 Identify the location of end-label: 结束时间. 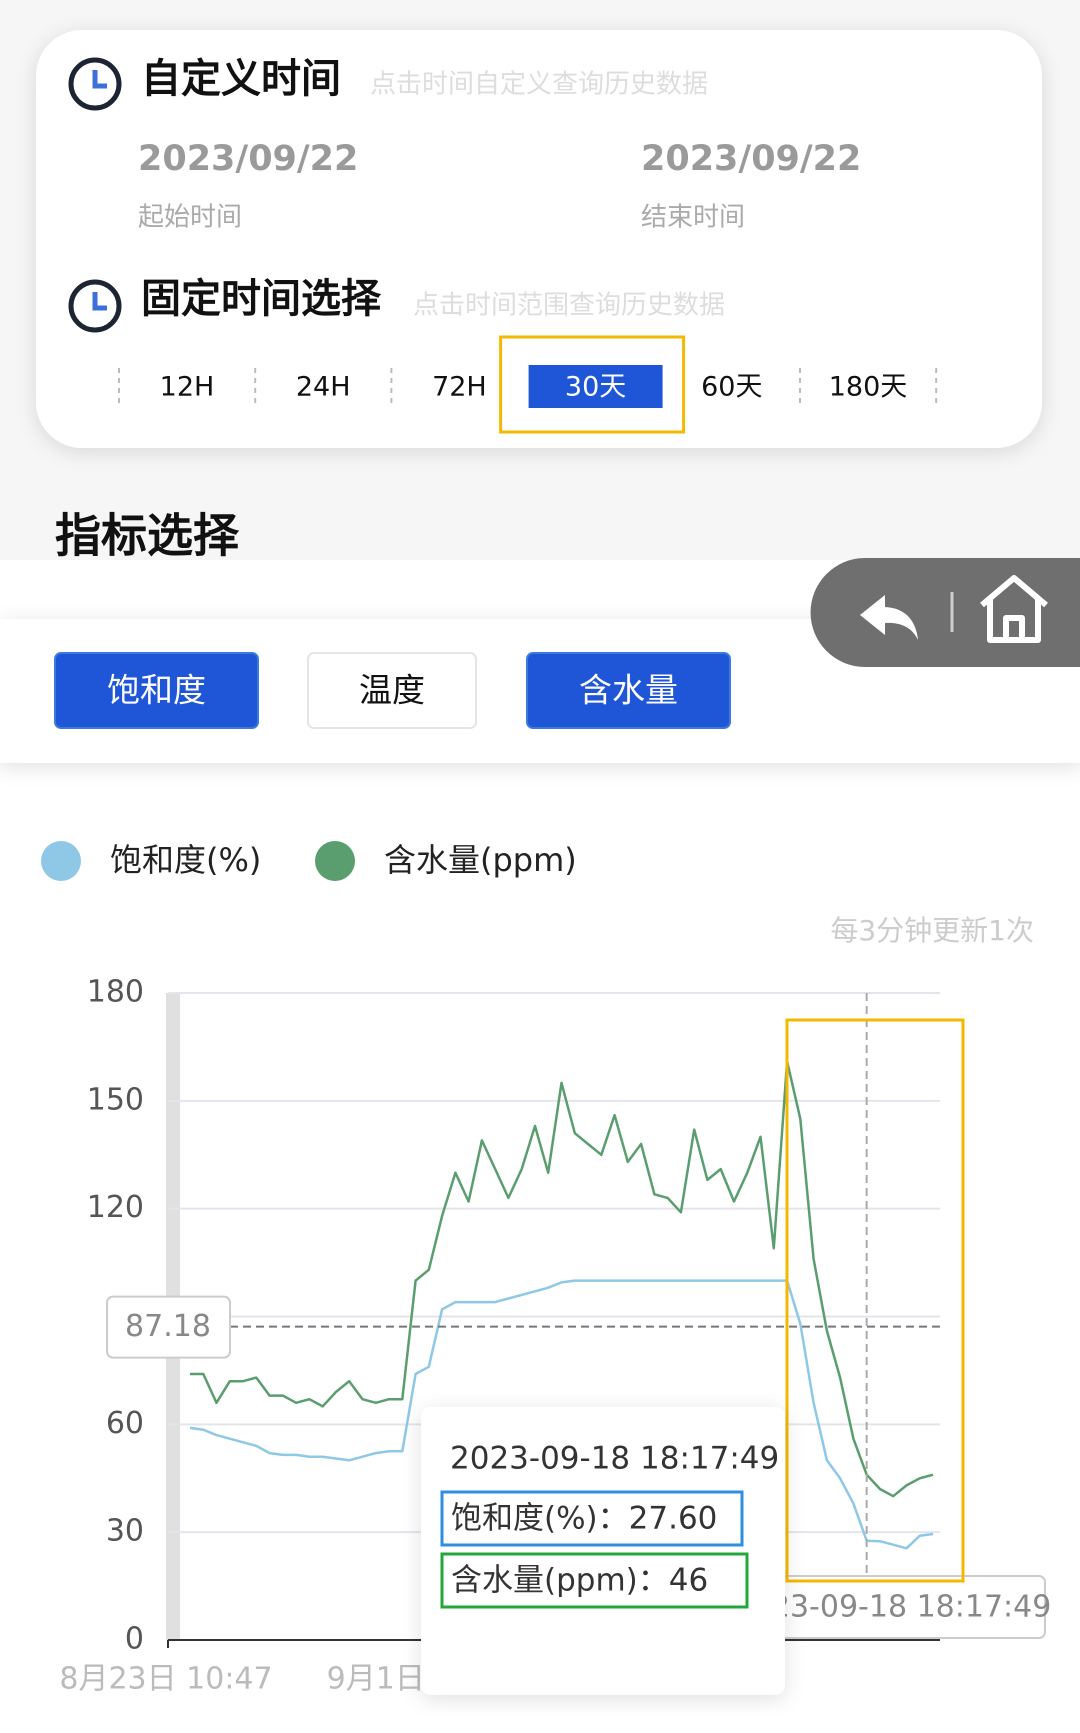
(693, 218).